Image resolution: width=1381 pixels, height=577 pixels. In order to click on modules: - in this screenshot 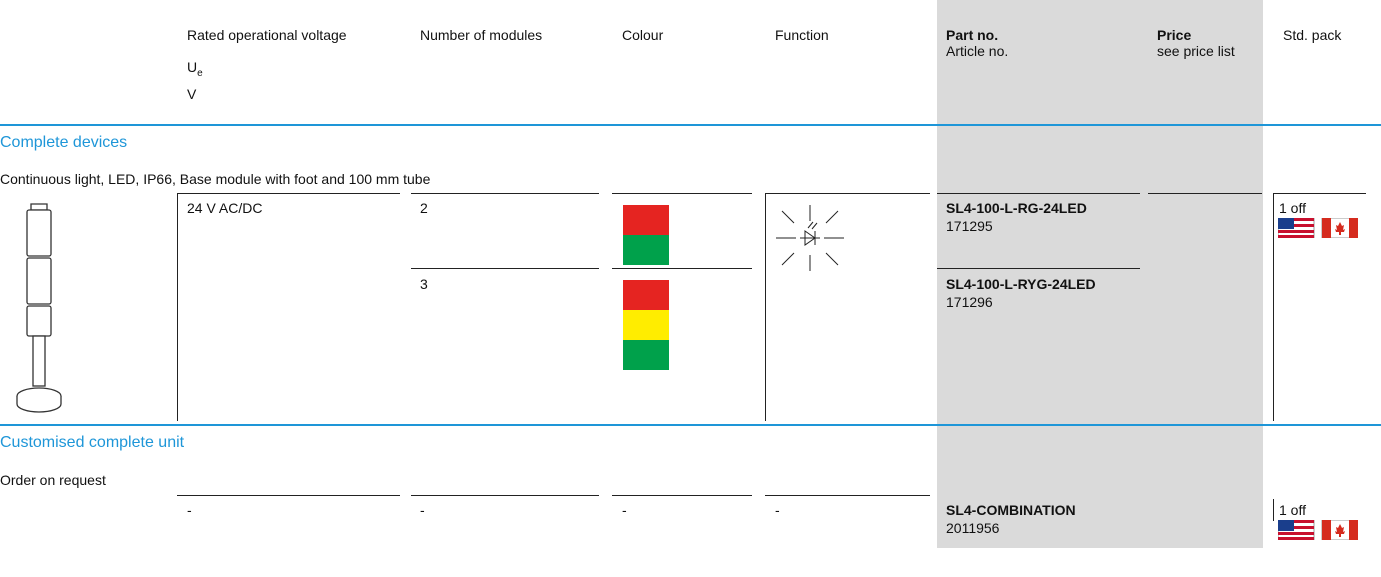, I will do `click(422, 510)`.